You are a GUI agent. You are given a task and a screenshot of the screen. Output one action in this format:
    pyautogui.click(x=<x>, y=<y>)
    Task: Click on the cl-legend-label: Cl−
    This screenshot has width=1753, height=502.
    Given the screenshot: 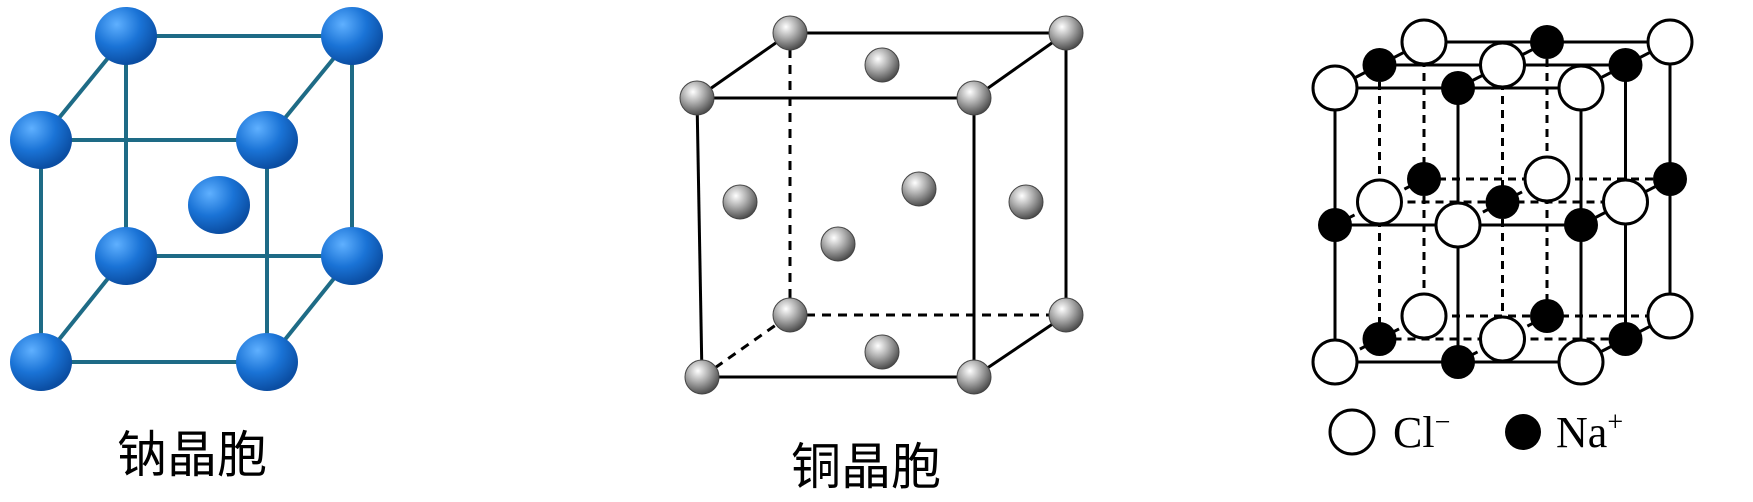 What is the action you would take?
    pyautogui.click(x=1421, y=432)
    